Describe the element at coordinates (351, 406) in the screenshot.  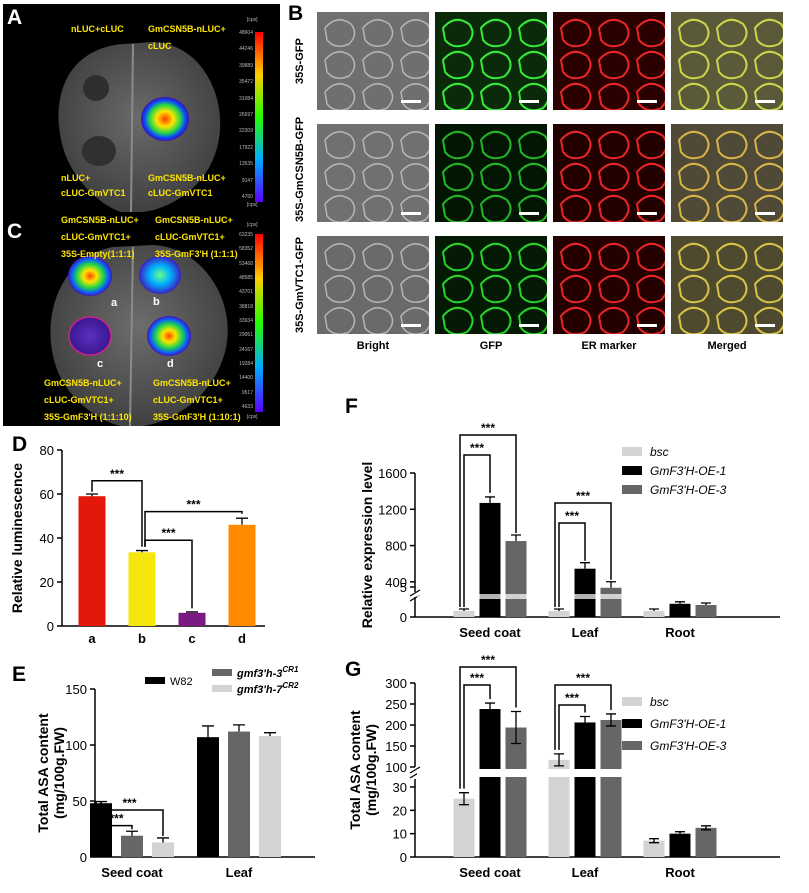
I see `panel-label: F` at that location.